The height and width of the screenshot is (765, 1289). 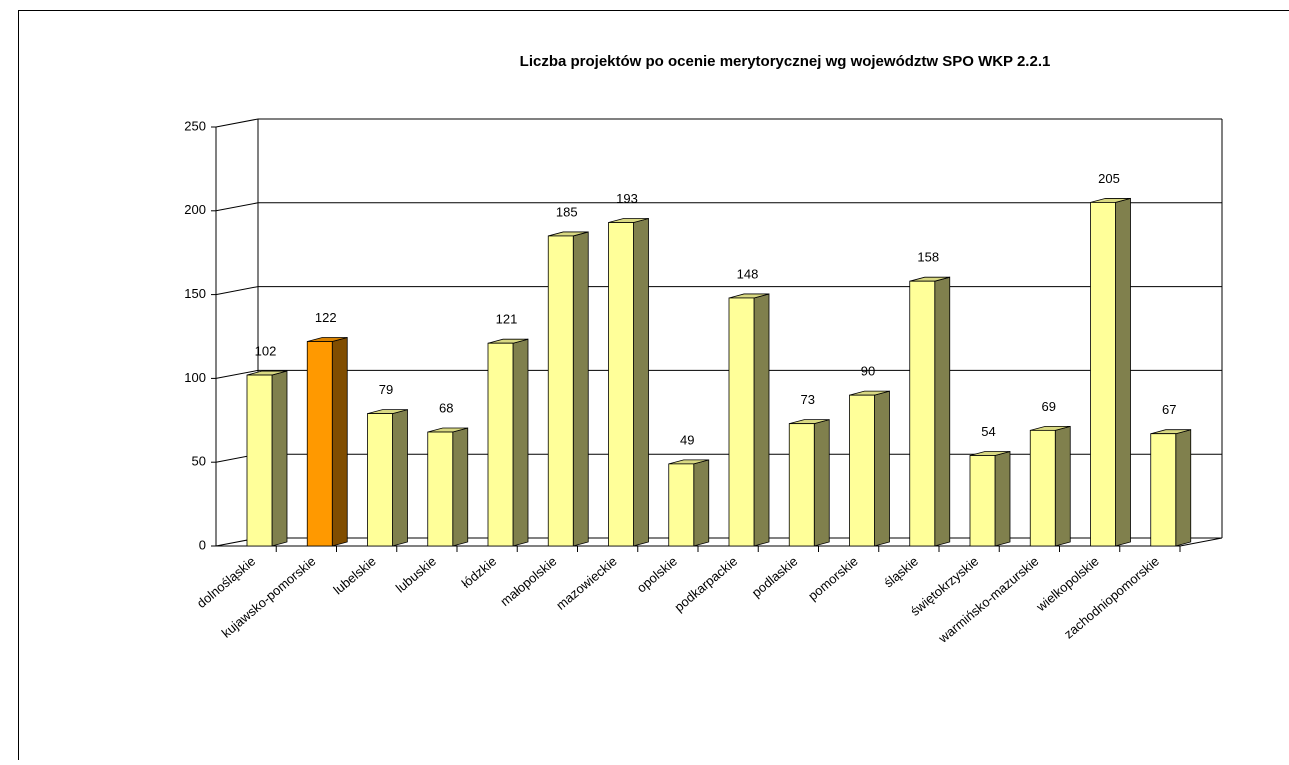 What do you see at coordinates (567, 211) in the screenshot?
I see `data-label: 185` at bounding box center [567, 211].